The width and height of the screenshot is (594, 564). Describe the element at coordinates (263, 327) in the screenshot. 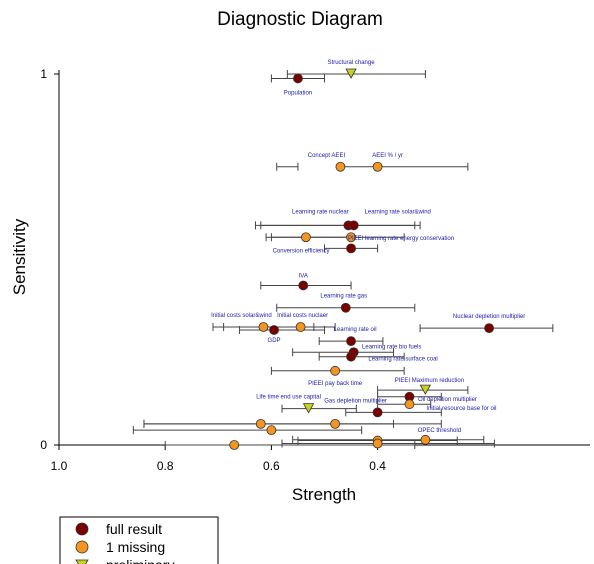

I see `marker-initial-costs-solar-wind` at that location.